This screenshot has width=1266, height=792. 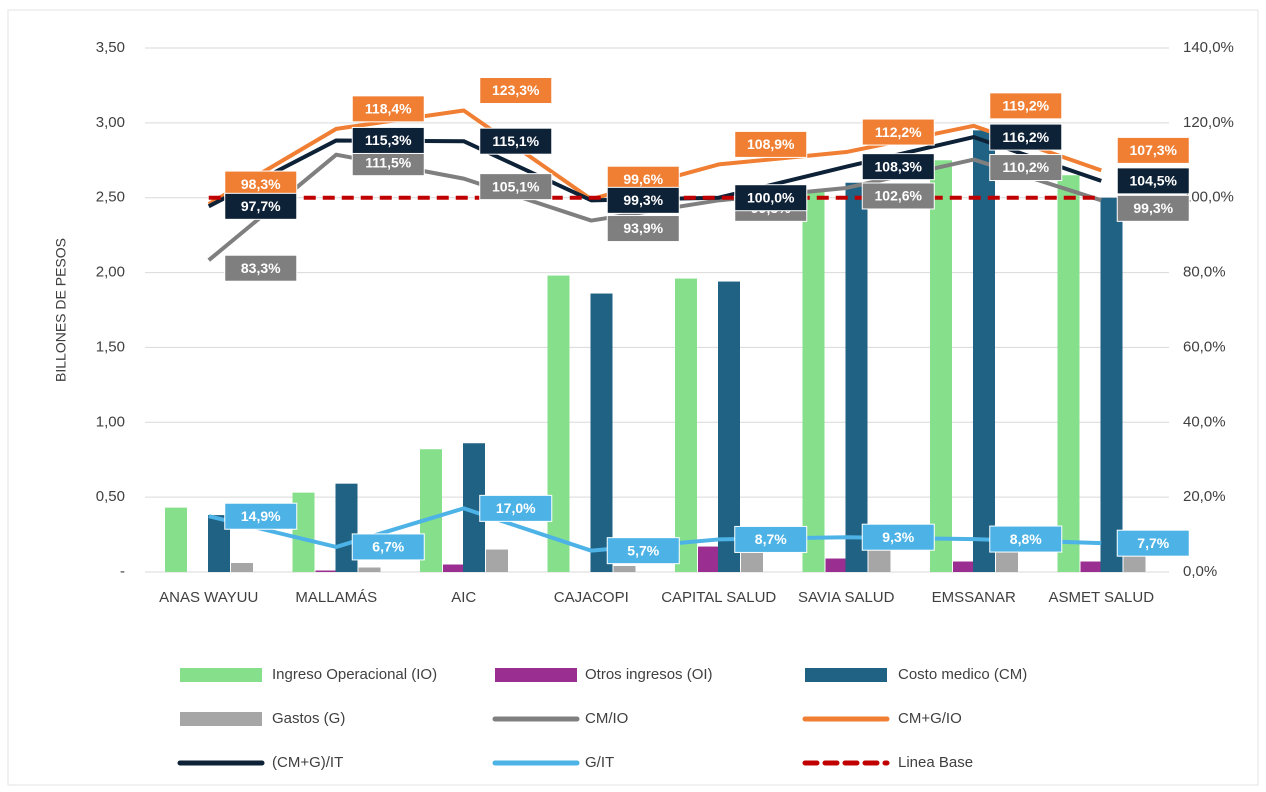 I want to click on data-label: 6,7%, so click(x=388, y=547).